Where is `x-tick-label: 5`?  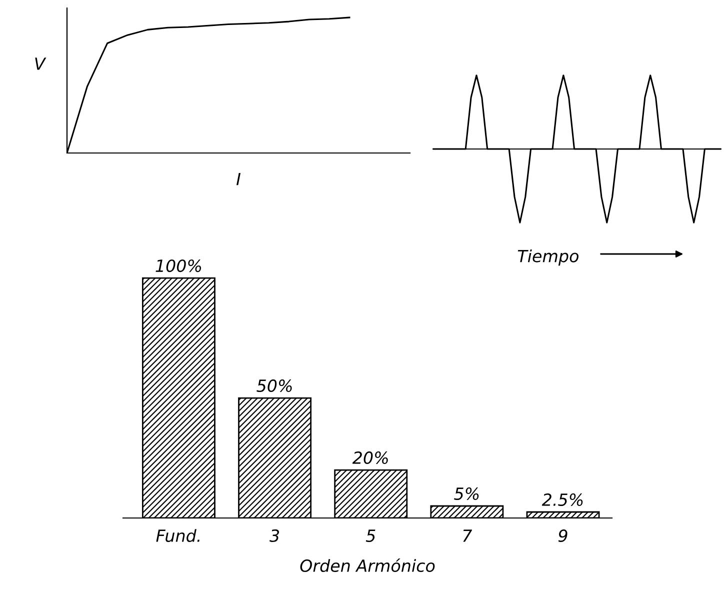 x-tick-label: 5 is located at coordinates (371, 536).